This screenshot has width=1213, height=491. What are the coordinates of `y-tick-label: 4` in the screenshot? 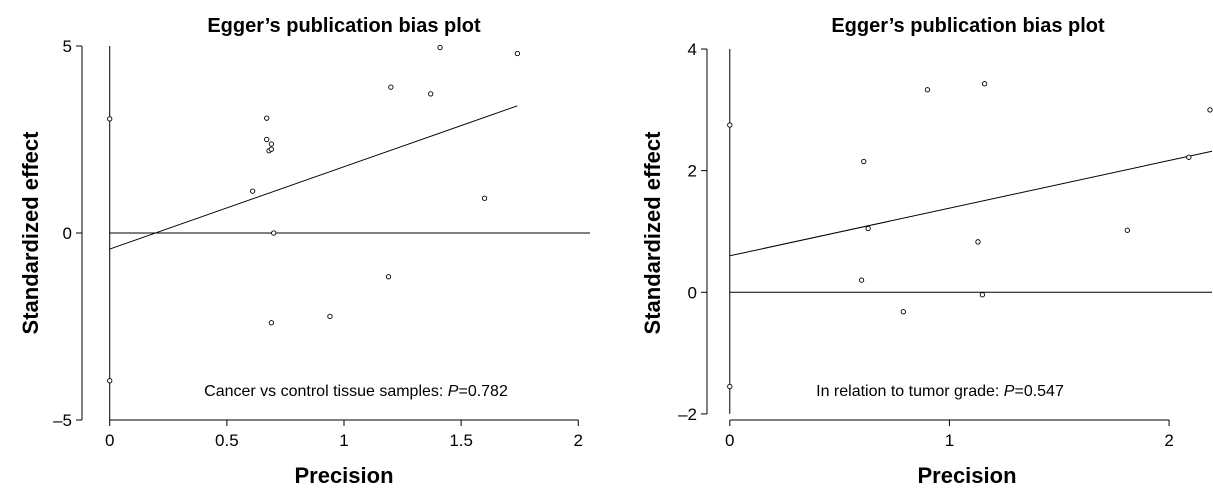 It's located at (692, 49).